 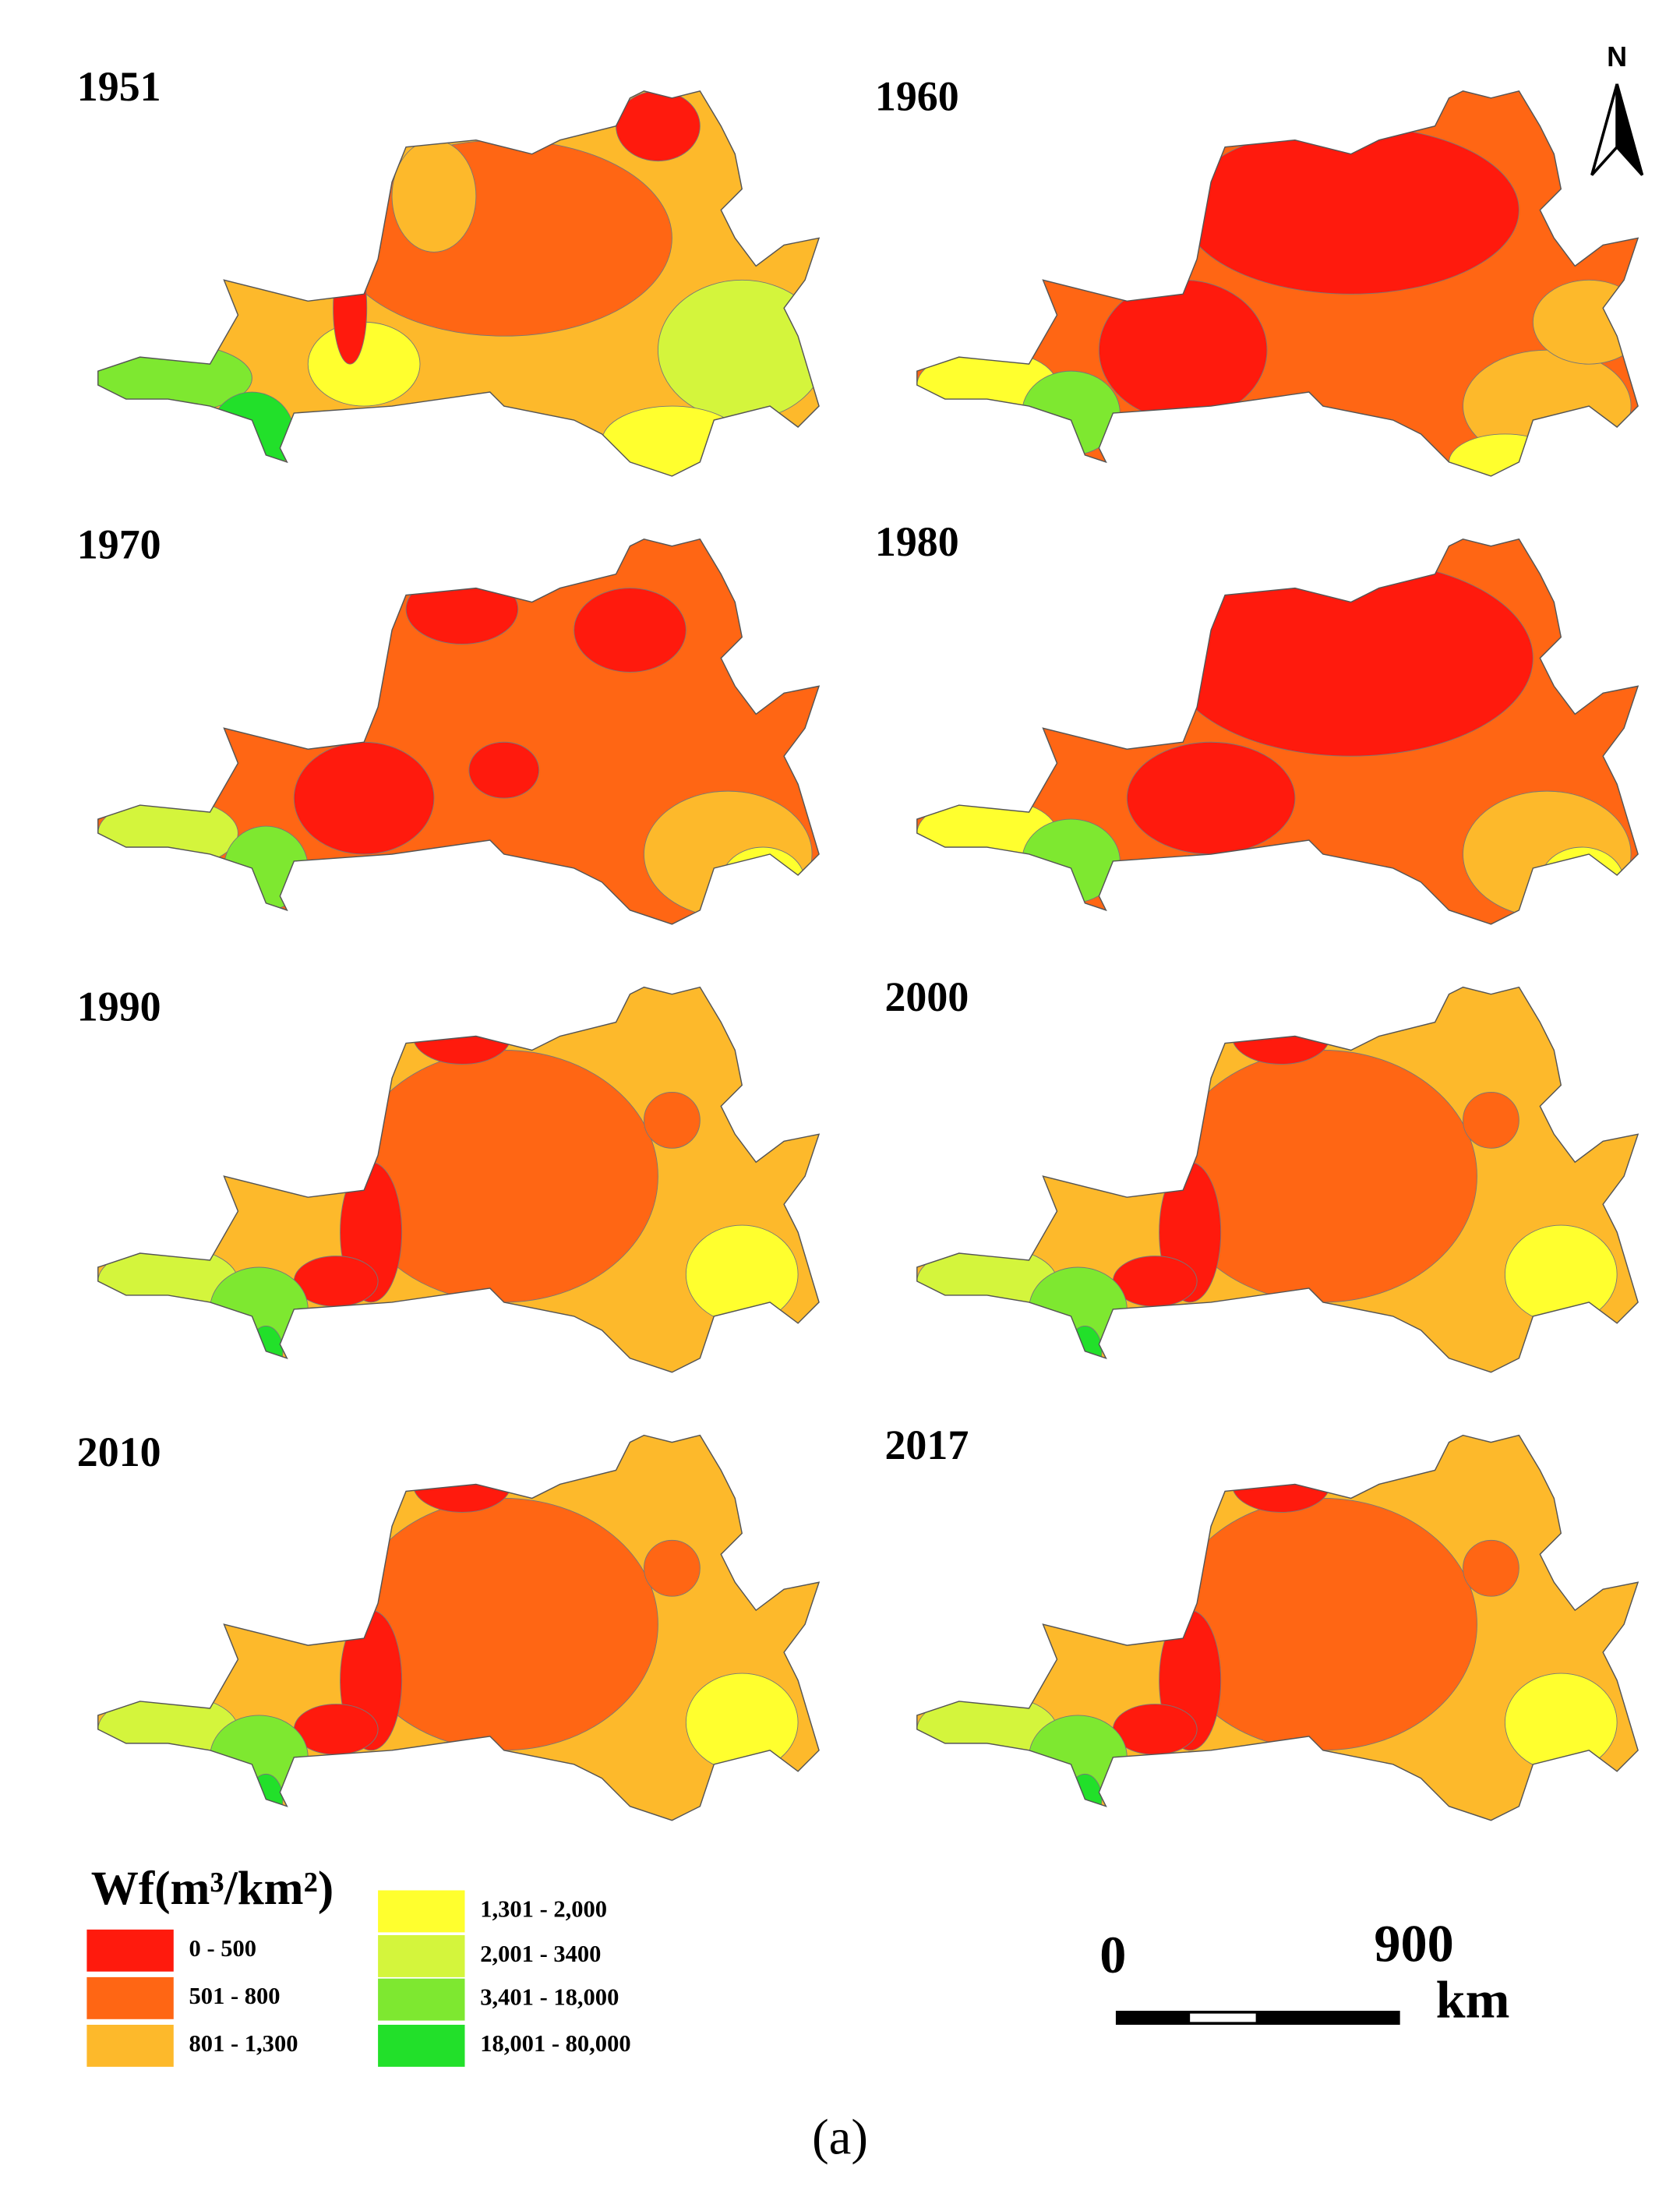 I want to click on scale-bar-bar, so click(x=1258, y=2018).